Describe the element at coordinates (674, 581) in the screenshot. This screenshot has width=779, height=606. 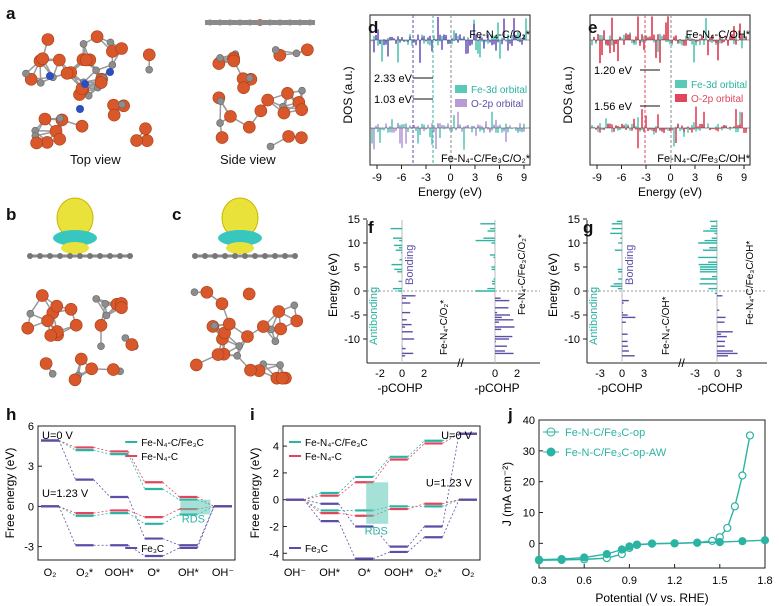
I see `j-xtick-label: 1.2` at that location.